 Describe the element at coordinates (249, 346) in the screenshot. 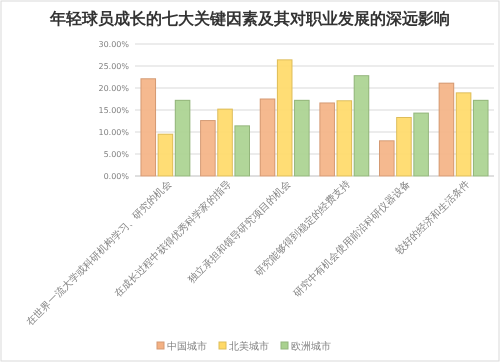

I see `legend-label: 北美城市` at that location.